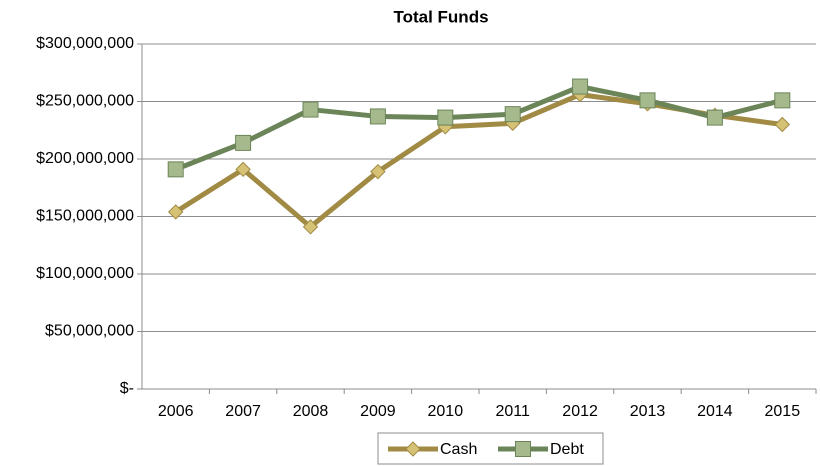 The height and width of the screenshot is (466, 820). Describe the element at coordinates (311, 411) in the screenshot. I see `x-tick-label: 2008` at that location.